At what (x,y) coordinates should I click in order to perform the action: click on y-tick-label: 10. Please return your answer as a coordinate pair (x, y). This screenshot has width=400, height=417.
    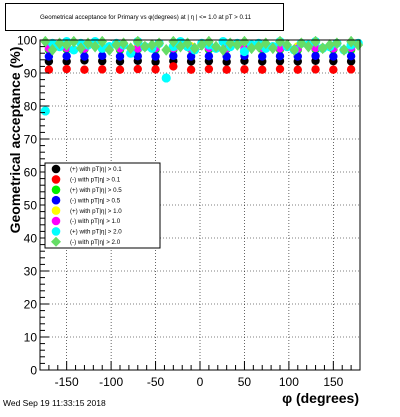
    Looking at the image, I should click on (31, 338).